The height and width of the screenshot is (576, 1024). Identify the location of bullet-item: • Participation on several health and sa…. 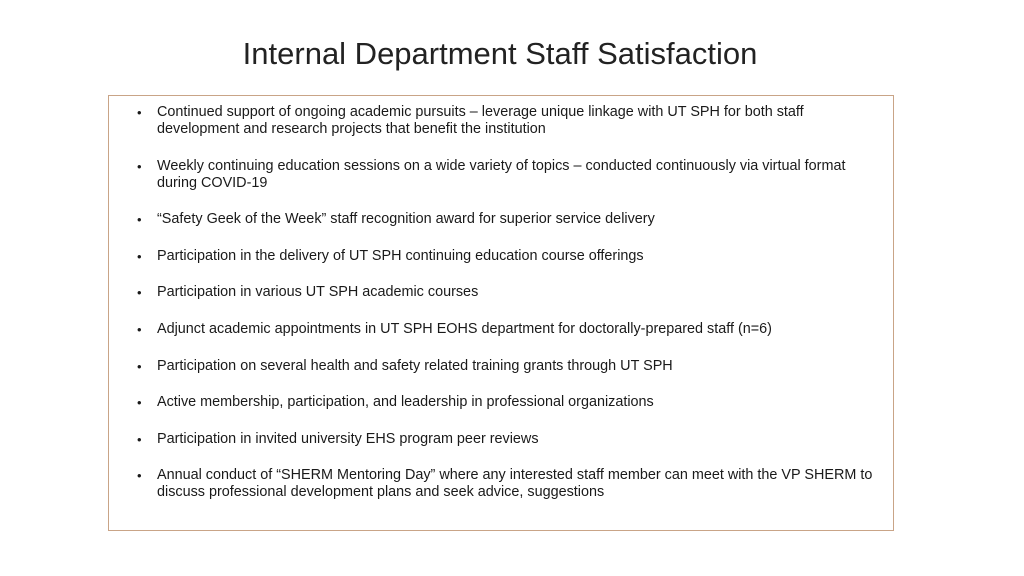
(507, 366).